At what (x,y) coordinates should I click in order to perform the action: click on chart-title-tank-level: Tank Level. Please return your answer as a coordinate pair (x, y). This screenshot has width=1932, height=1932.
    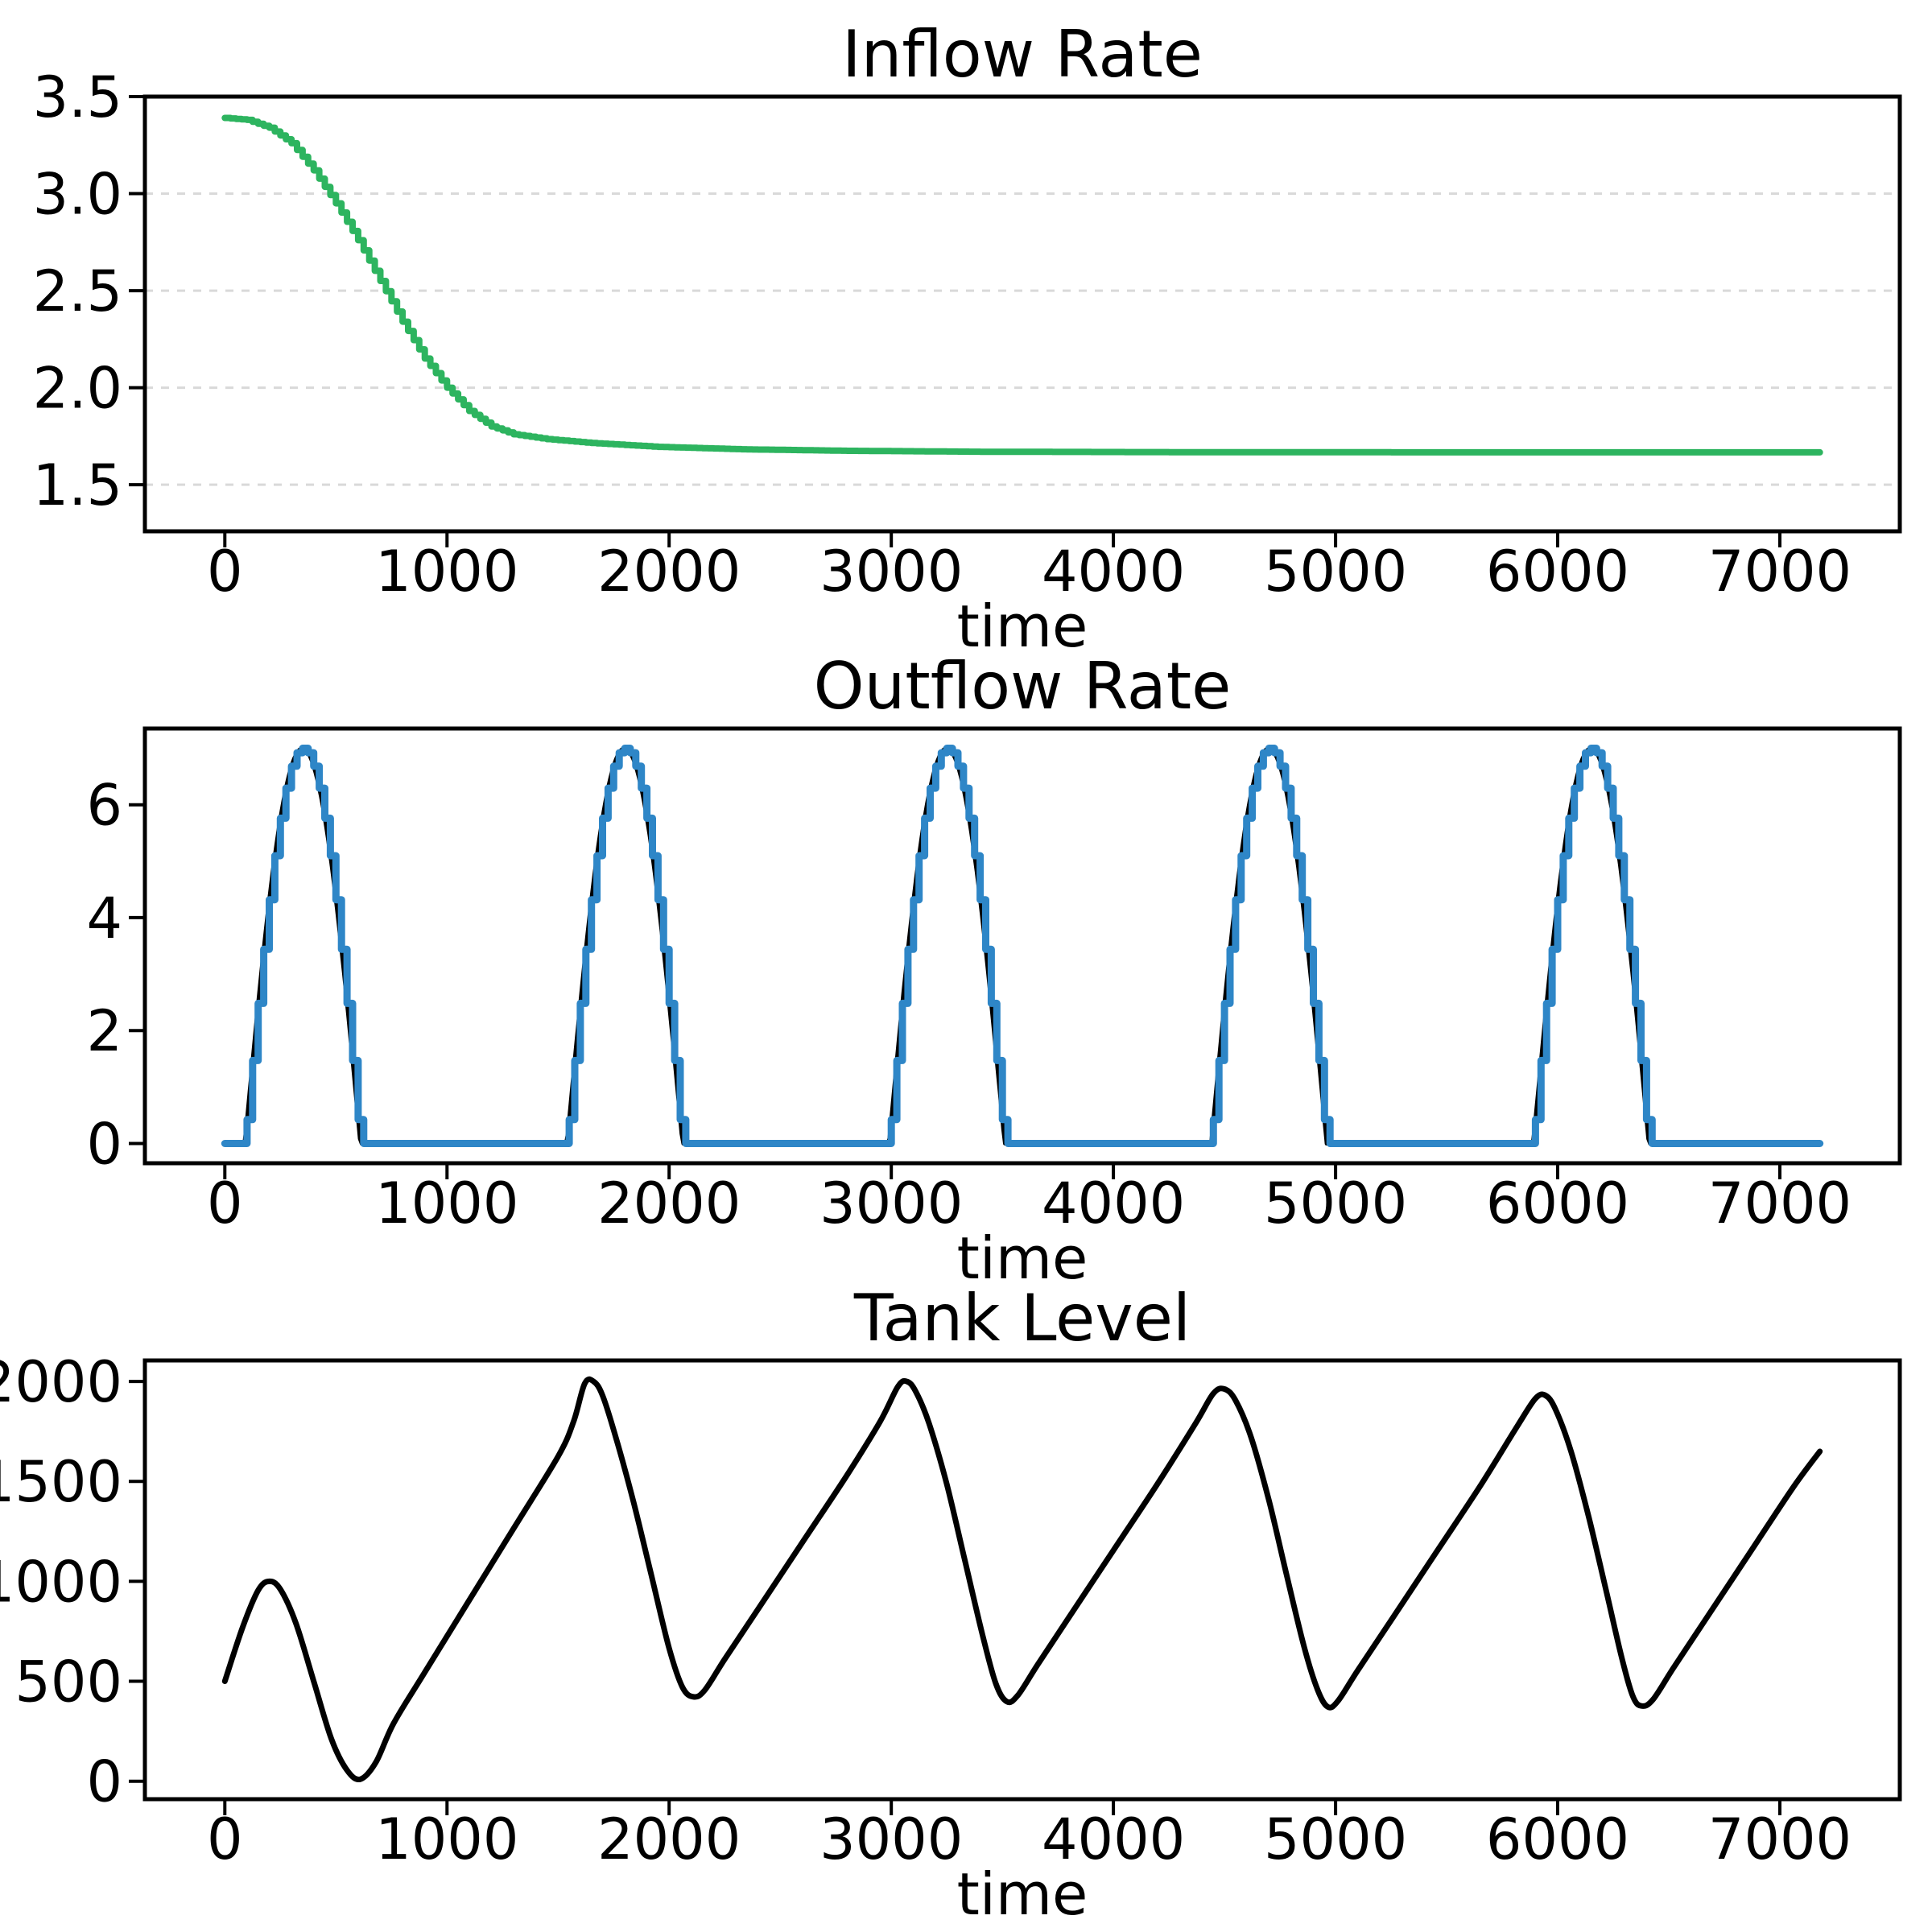
    Looking at the image, I should click on (1022, 1318).